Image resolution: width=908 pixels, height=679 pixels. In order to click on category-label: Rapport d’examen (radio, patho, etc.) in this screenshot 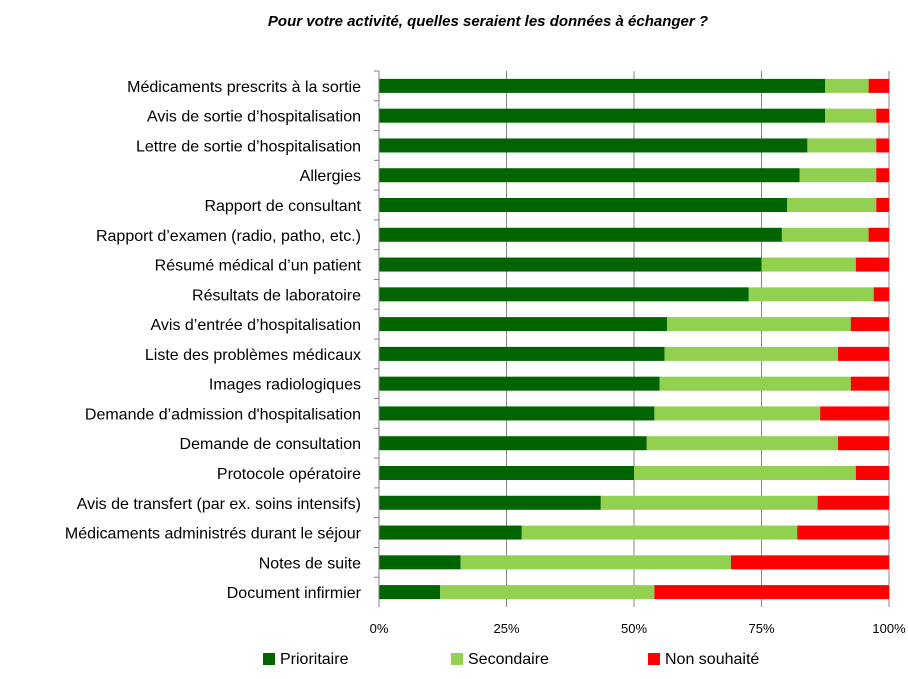, I will do `click(228, 236)`.